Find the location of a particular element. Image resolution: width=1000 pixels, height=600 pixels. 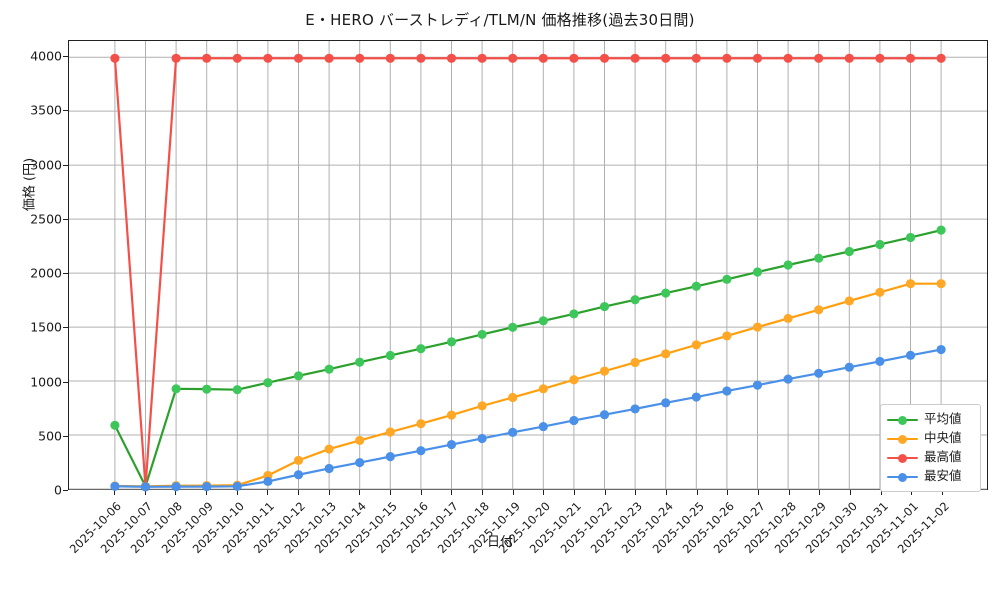

legend-swatch-average-icon is located at coordinates (902, 420).